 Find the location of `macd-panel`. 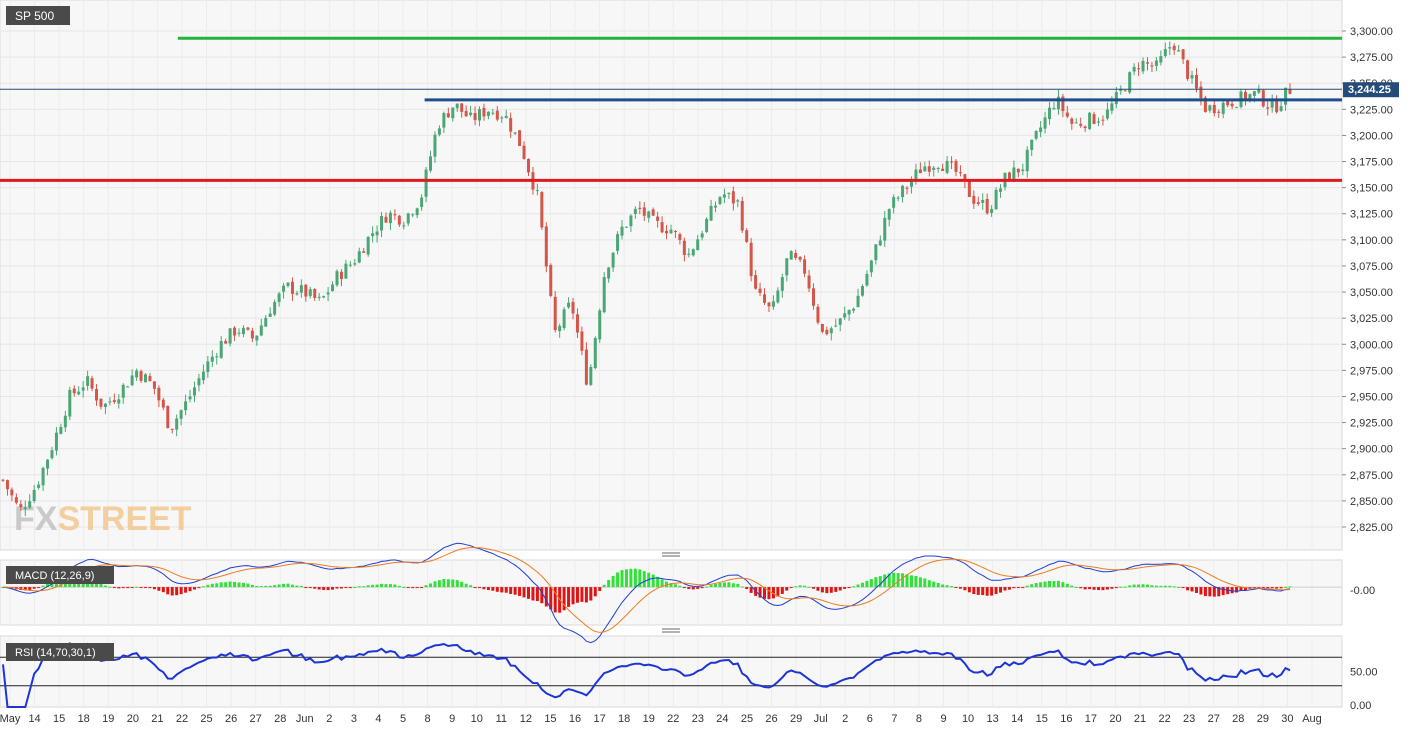

macd-panel is located at coordinates (671, 592).